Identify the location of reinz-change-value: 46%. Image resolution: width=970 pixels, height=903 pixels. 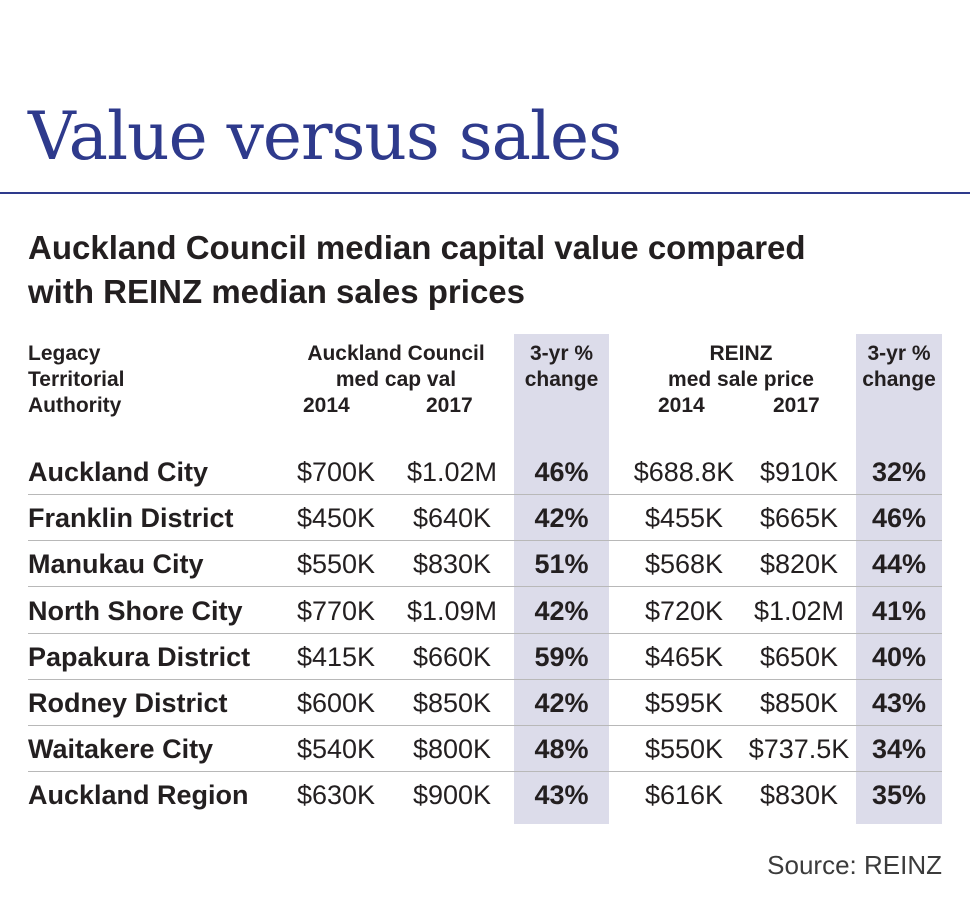
(899, 518).